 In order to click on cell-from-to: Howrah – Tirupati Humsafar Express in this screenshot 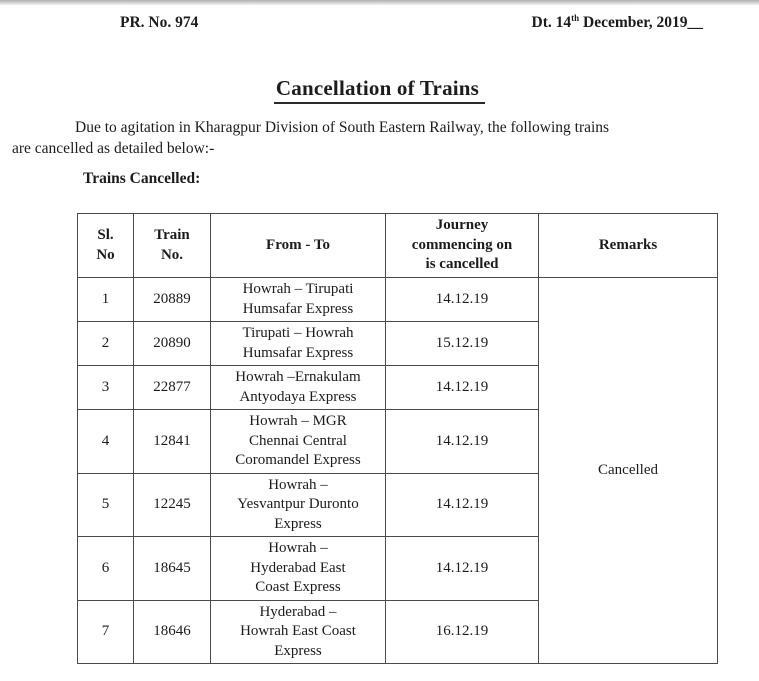, I will do `click(298, 299)`.